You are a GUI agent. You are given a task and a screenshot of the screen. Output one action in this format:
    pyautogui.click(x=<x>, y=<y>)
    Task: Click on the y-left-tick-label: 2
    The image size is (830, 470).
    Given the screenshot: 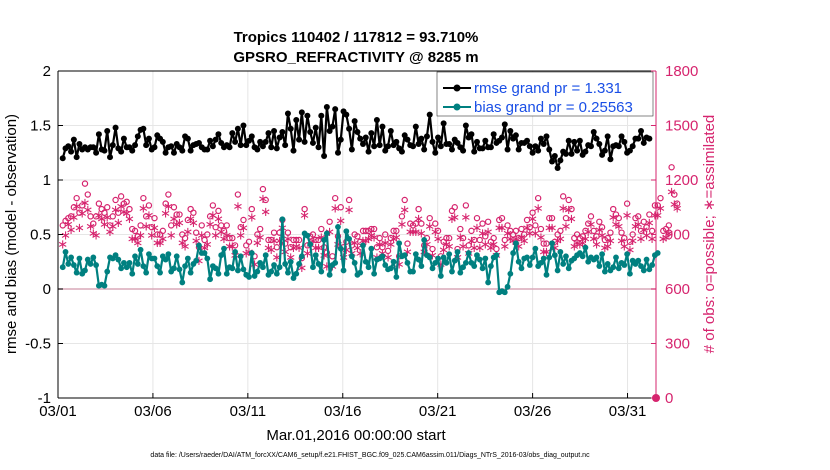 What is the action you would take?
    pyautogui.click(x=47, y=71)
    